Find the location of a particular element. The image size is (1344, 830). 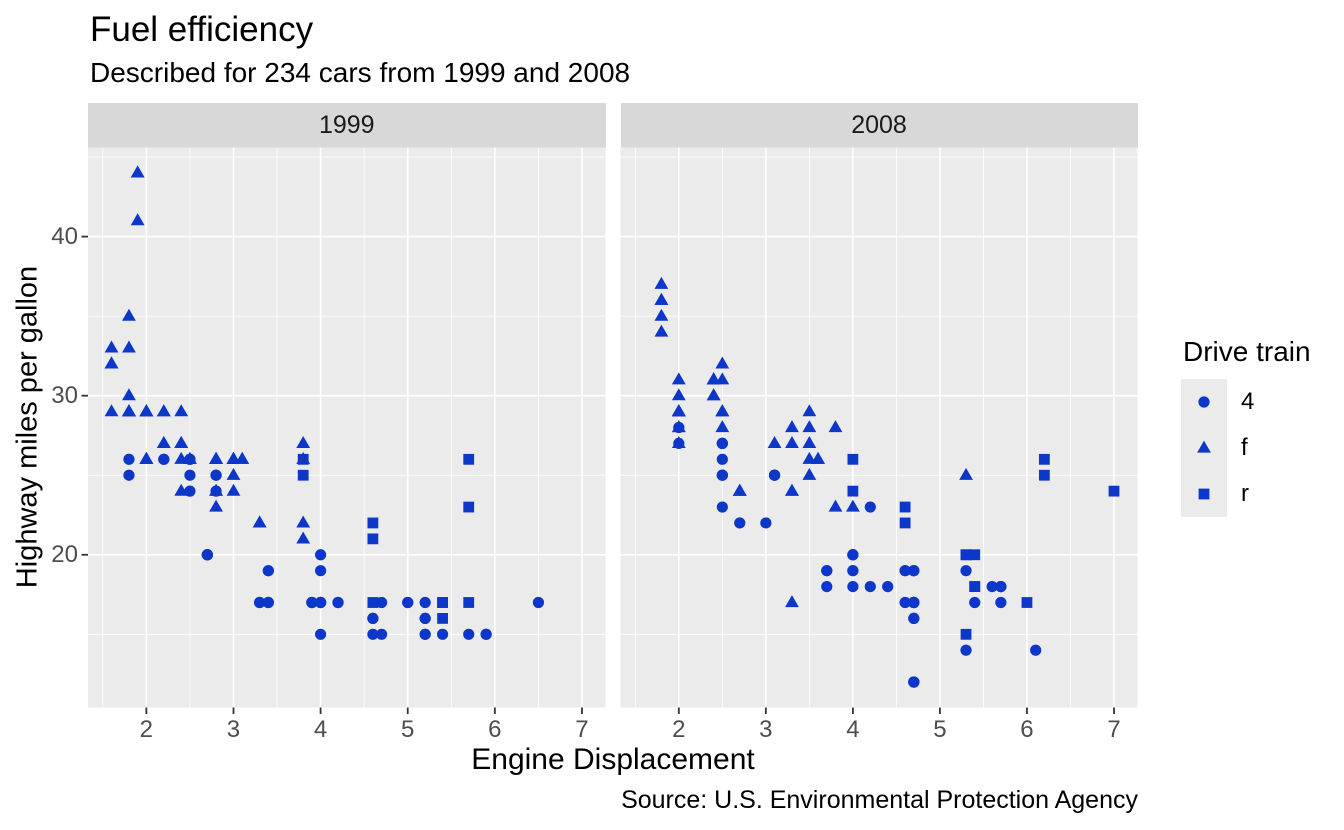

x-tick-label: 7 is located at coordinates (582, 729).